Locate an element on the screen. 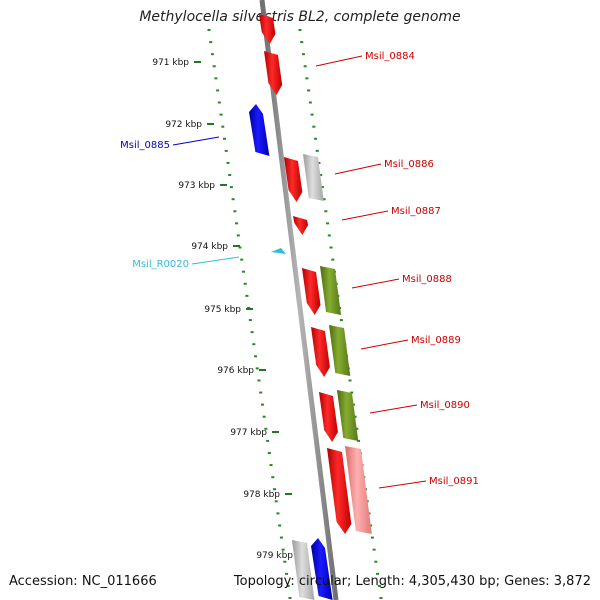 The width and height of the screenshot is (600, 600). scale-tick-label: 979 kbp is located at coordinates (274, 556).